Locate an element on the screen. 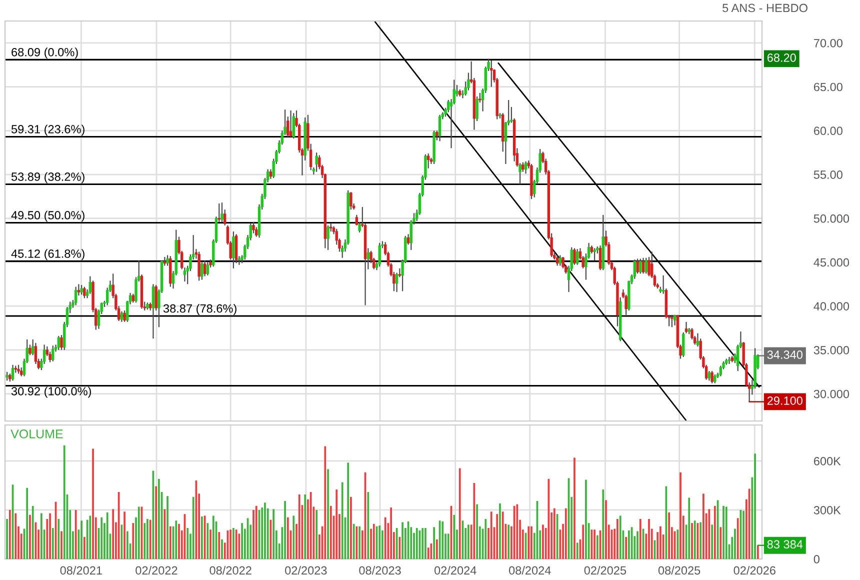 The width and height of the screenshot is (860, 580). x-tick-label: 08/2023 is located at coordinates (380, 570).